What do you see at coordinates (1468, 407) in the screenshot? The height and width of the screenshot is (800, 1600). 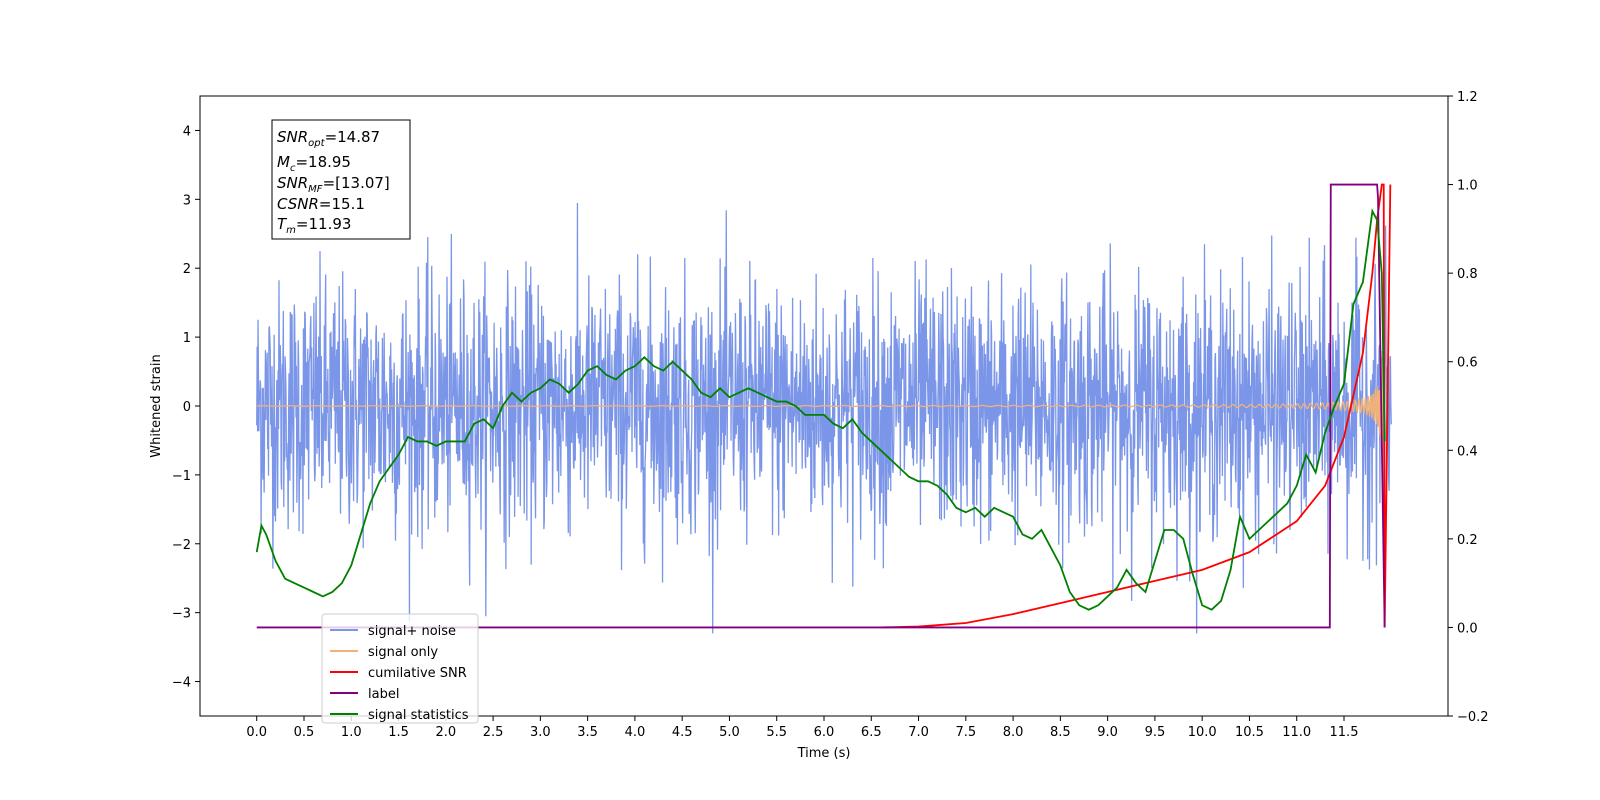 I see `y-axis-right: 1.2 1.0 0.8 0.6 0.4 0.2 0.0 −0.2` at bounding box center [1468, 407].